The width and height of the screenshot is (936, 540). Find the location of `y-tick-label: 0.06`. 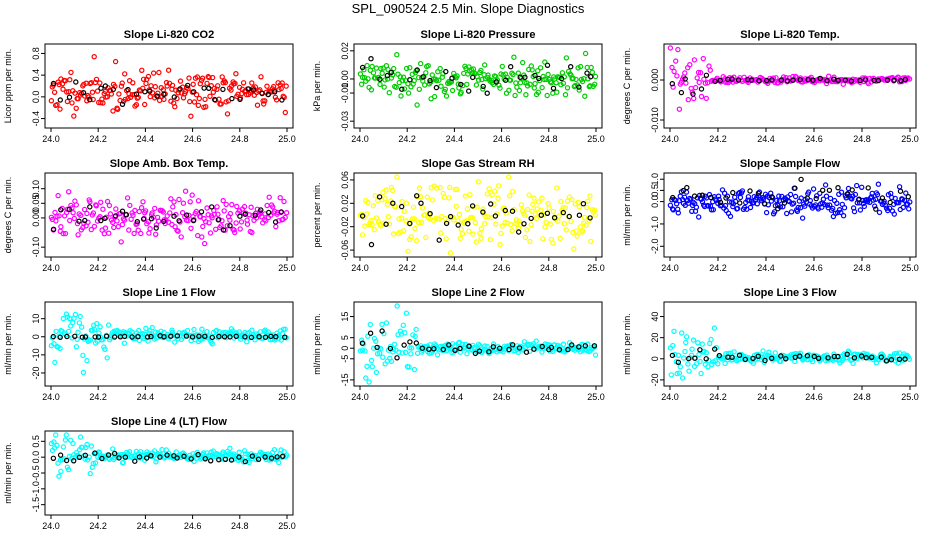

y-tick-label: 0.06 is located at coordinates (345, 180).